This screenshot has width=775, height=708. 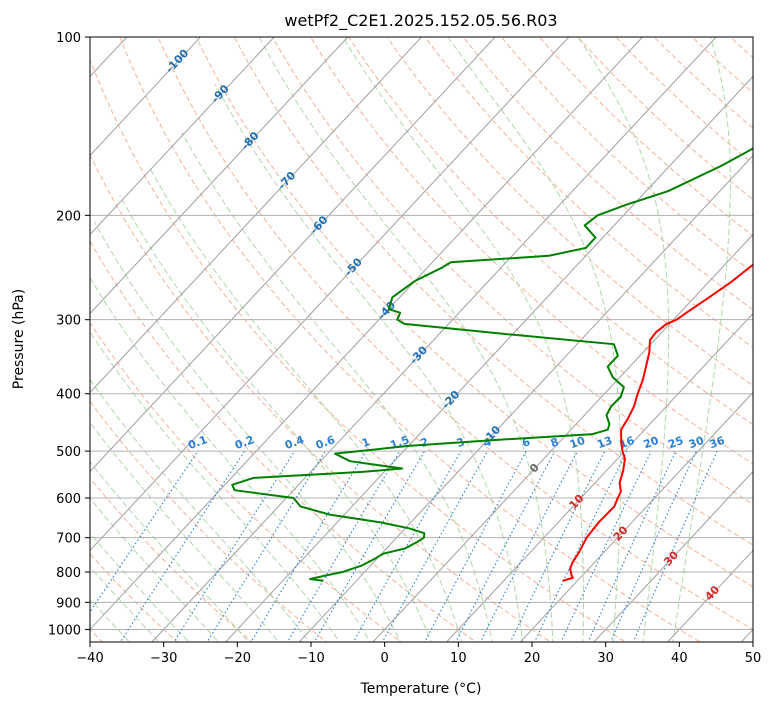 What do you see at coordinates (294, 442) in the screenshot?
I see `mixing-ratio-label: 0.4` at bounding box center [294, 442].